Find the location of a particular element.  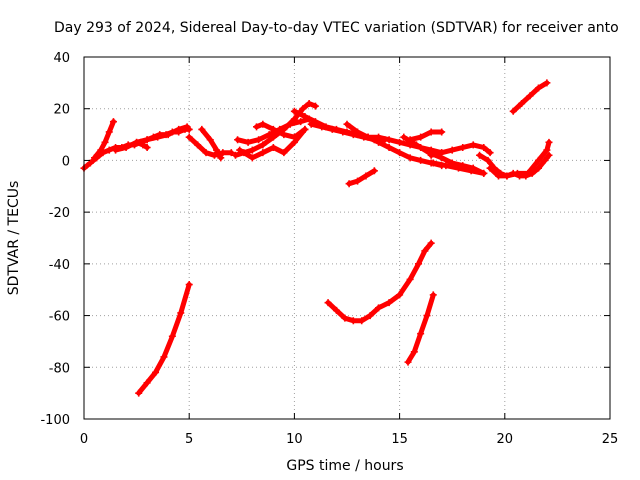

x-tick-label: 10 is located at coordinates (294, 439).